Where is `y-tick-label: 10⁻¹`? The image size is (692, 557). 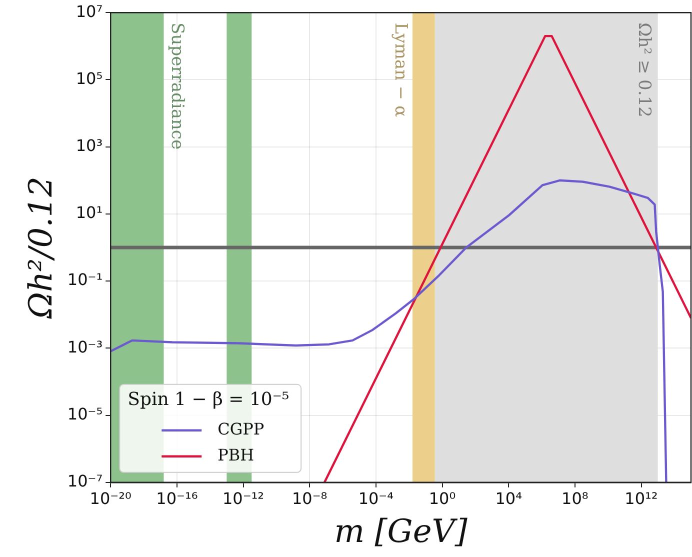 y-tick-label: 10⁻¹ is located at coordinates (85, 280).